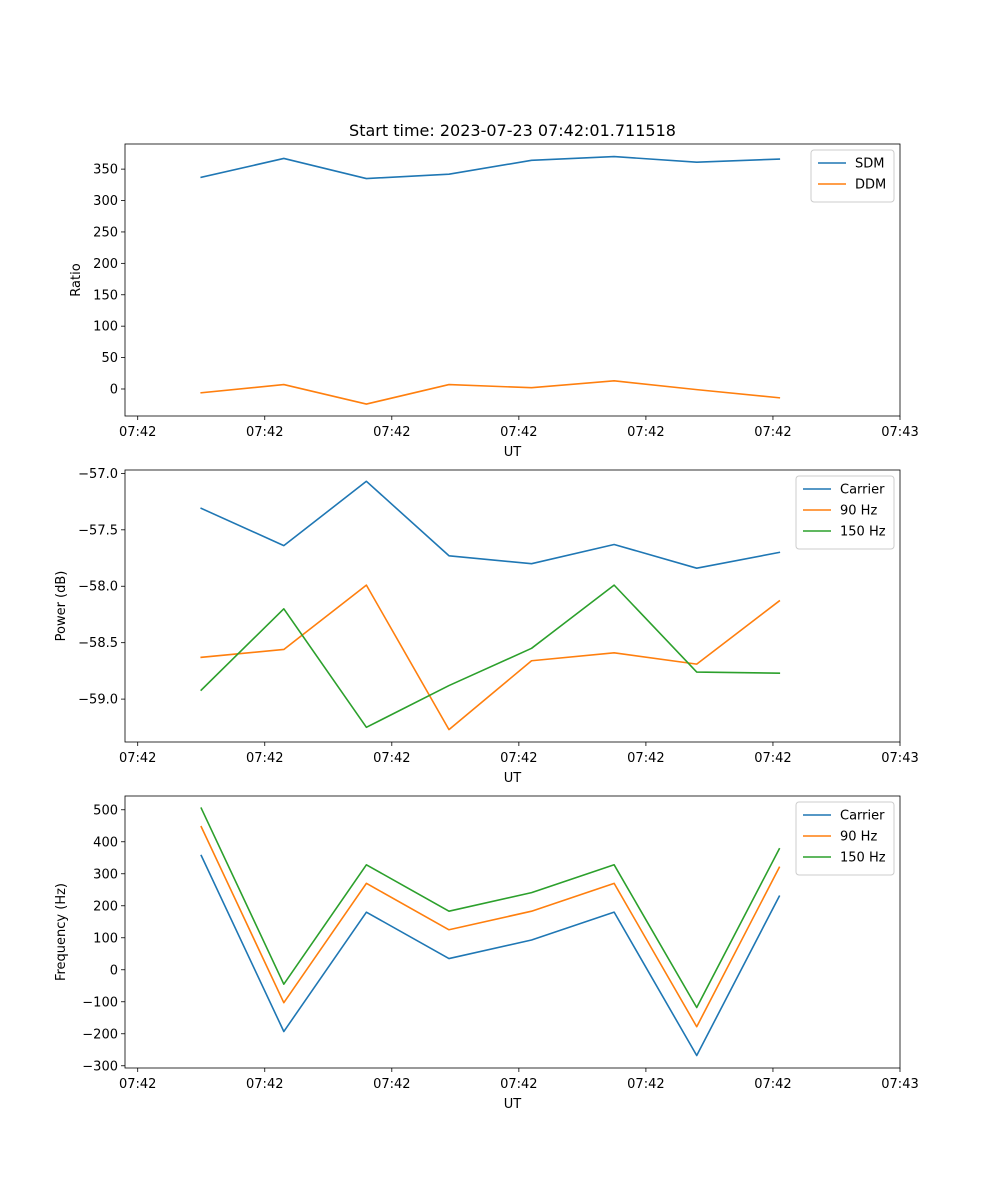 The height and width of the screenshot is (1200, 1000). What do you see at coordinates (490, 167) in the screenshot?
I see `series-line-sdm` at bounding box center [490, 167].